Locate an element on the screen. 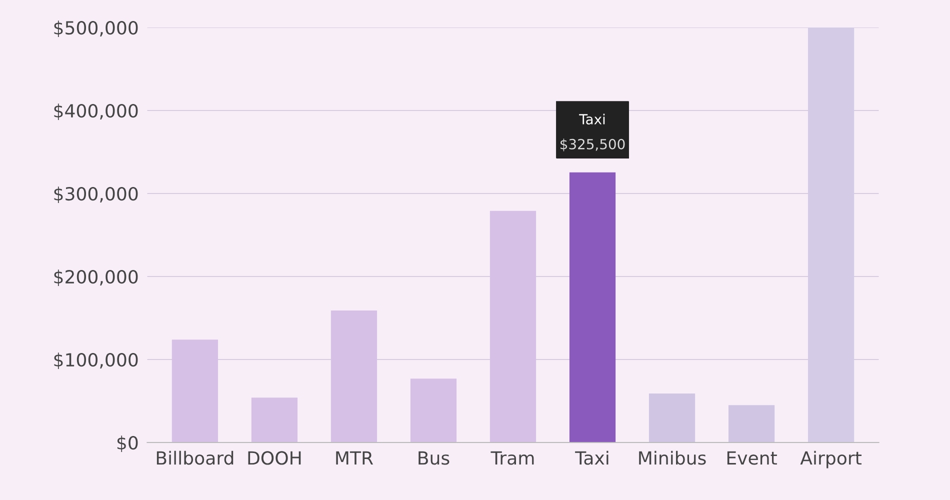 The image size is (950, 500). y-tick-label: $0 is located at coordinates (127, 444).